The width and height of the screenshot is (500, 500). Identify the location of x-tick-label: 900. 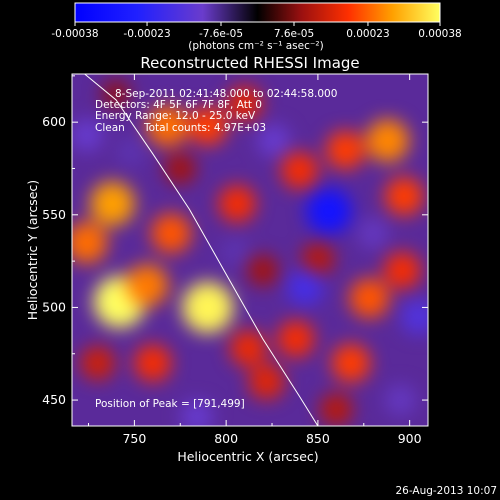
(410, 438).